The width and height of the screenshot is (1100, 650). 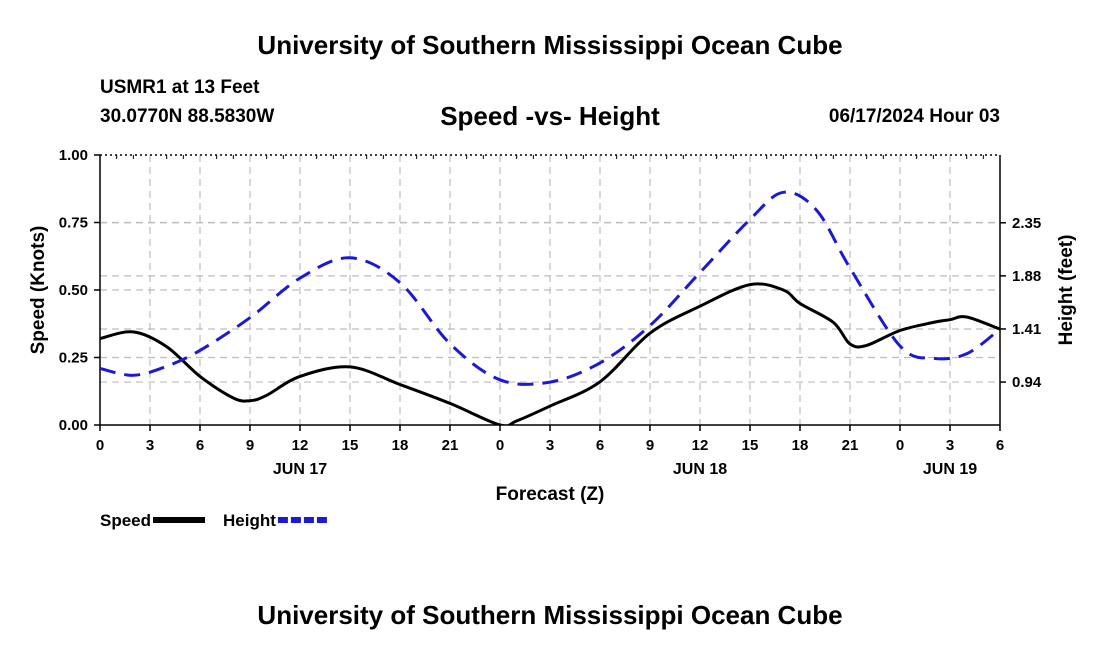 What do you see at coordinates (73, 425) in the screenshot?
I see `y-tick-label: 0.00` at bounding box center [73, 425].